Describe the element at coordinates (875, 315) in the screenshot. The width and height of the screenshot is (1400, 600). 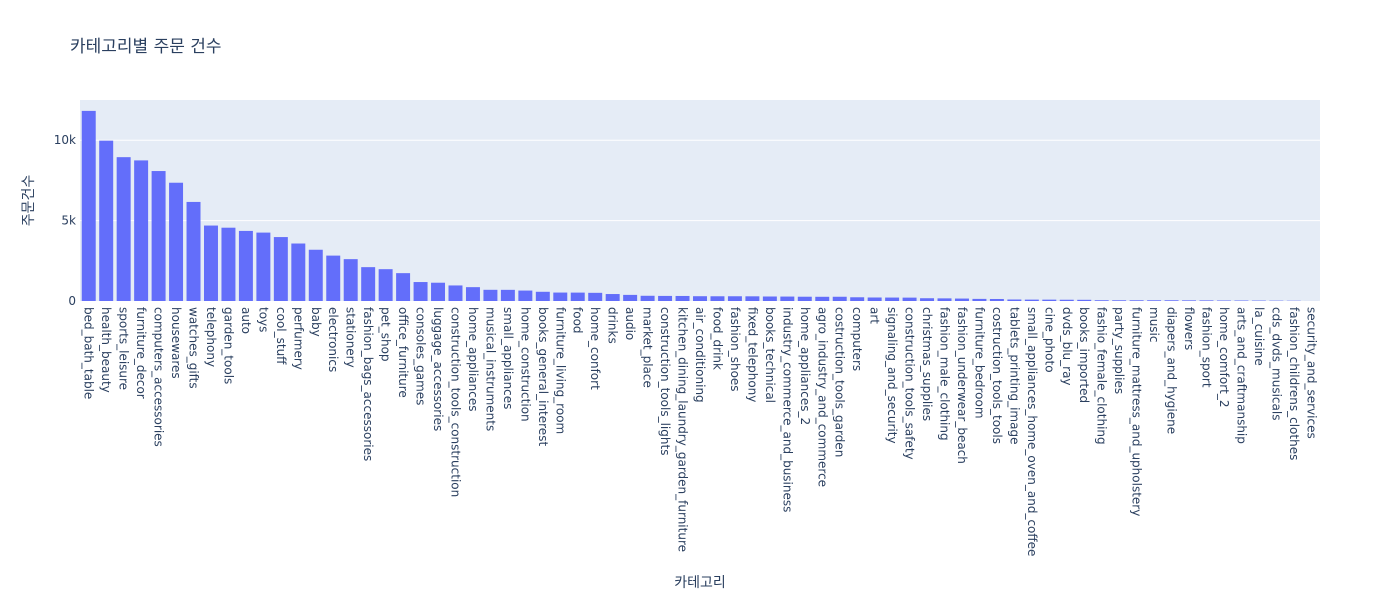
I see `x-tick-label: art` at that location.